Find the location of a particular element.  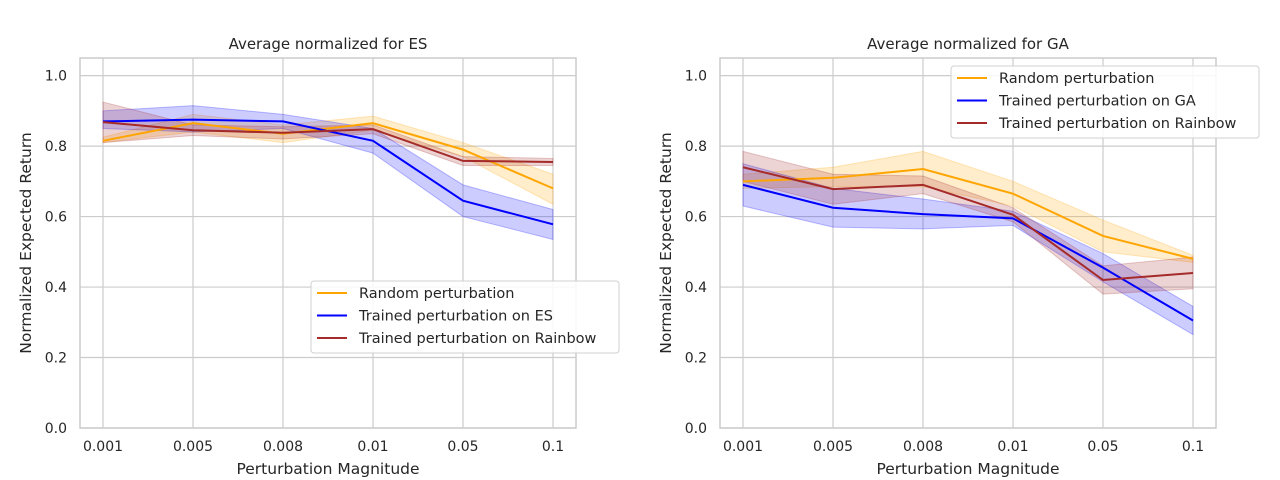

legend-label: Trained perturbation on ES is located at coordinates (455, 317).